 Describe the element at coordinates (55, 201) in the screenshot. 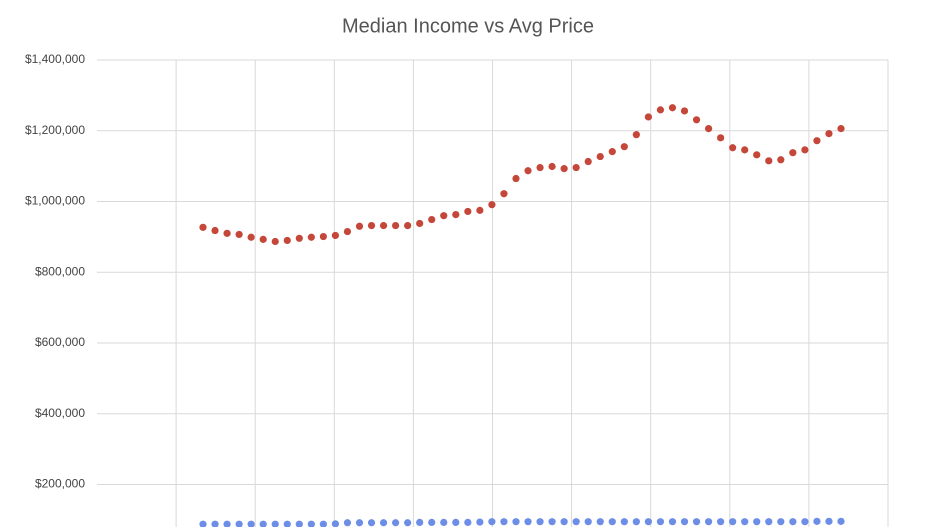

I see `y-tick-label: $1,000,000` at that location.